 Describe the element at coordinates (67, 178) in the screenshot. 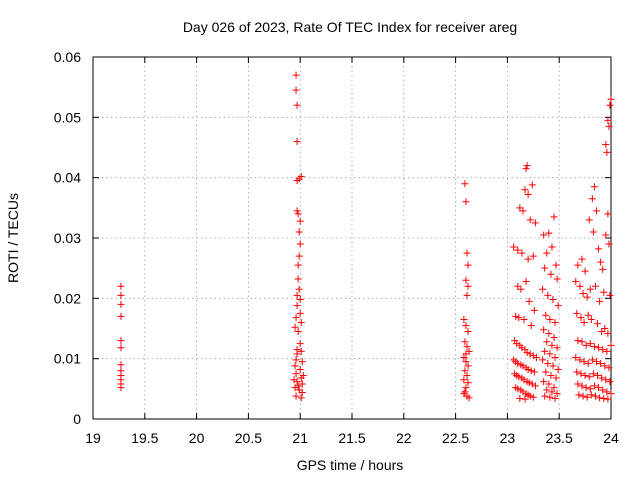

I see `y-tick-label: 0.04` at that location.